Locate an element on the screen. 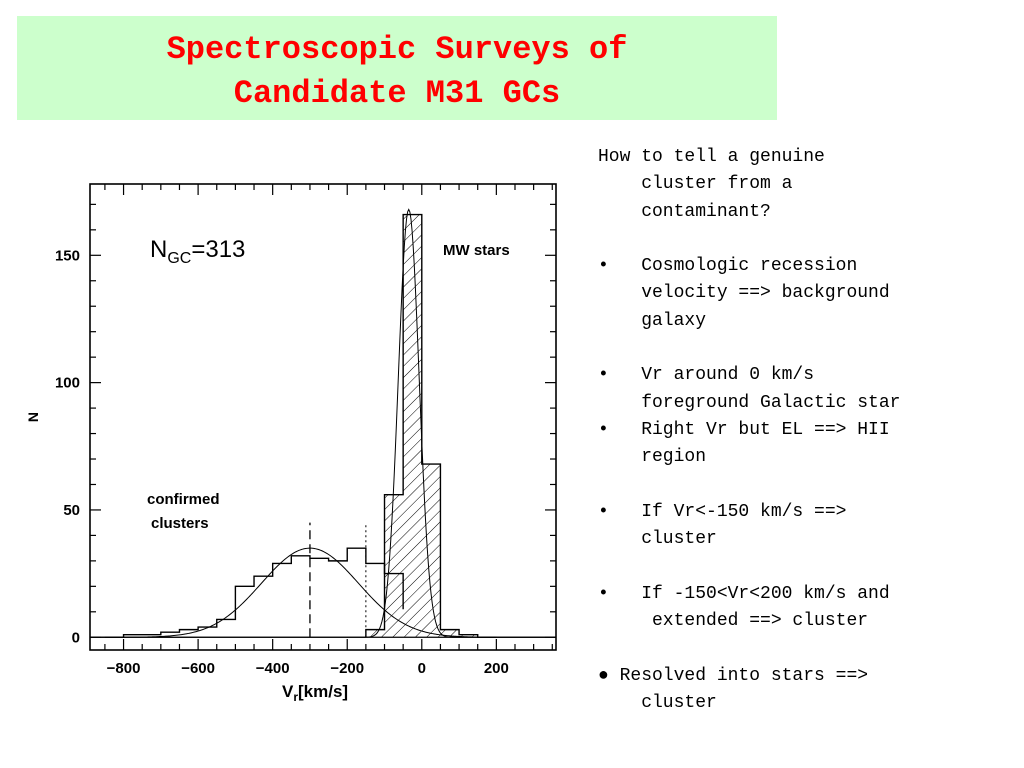 This screenshot has width=1024, height=768. title-line-2: Candidate M31 GCs is located at coordinates (397, 93).